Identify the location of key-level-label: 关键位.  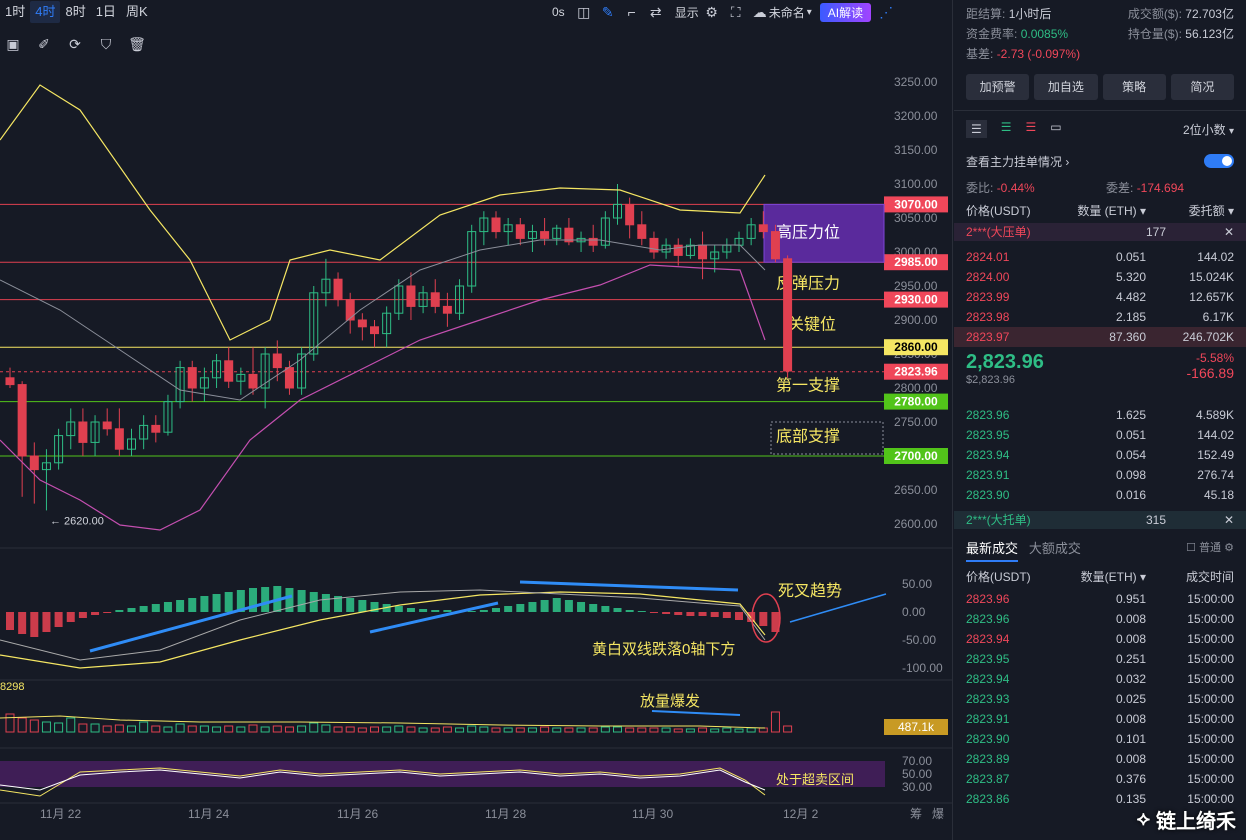
(812, 324).